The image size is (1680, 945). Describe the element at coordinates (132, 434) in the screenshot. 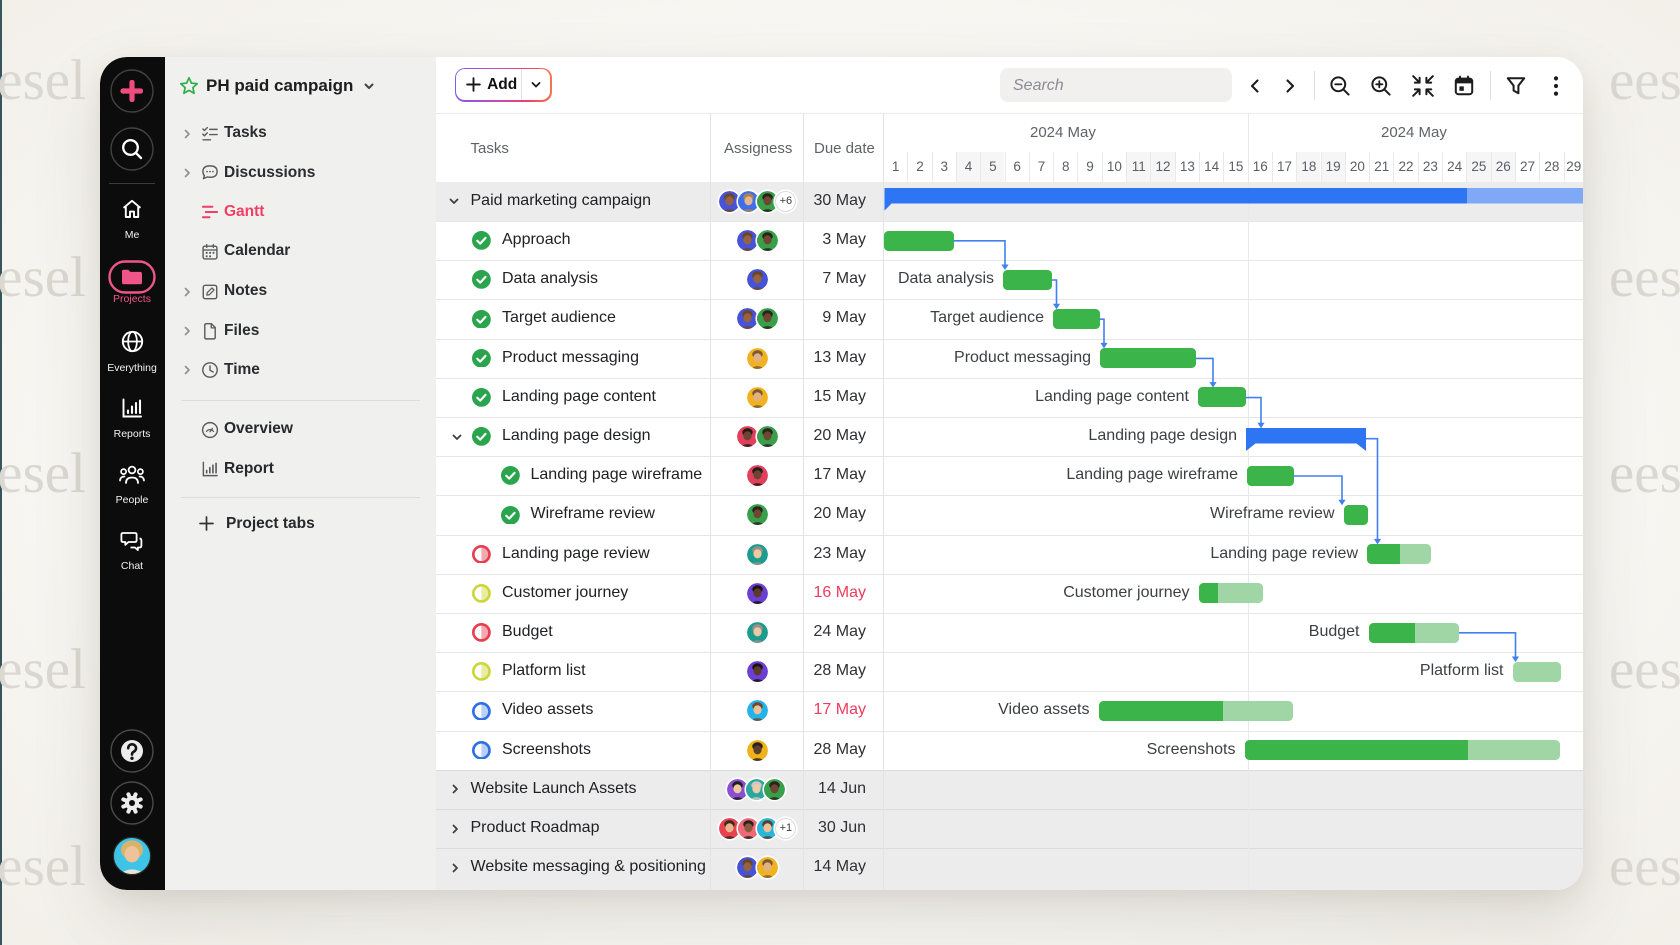

I see `svg-text: Reports` at that location.